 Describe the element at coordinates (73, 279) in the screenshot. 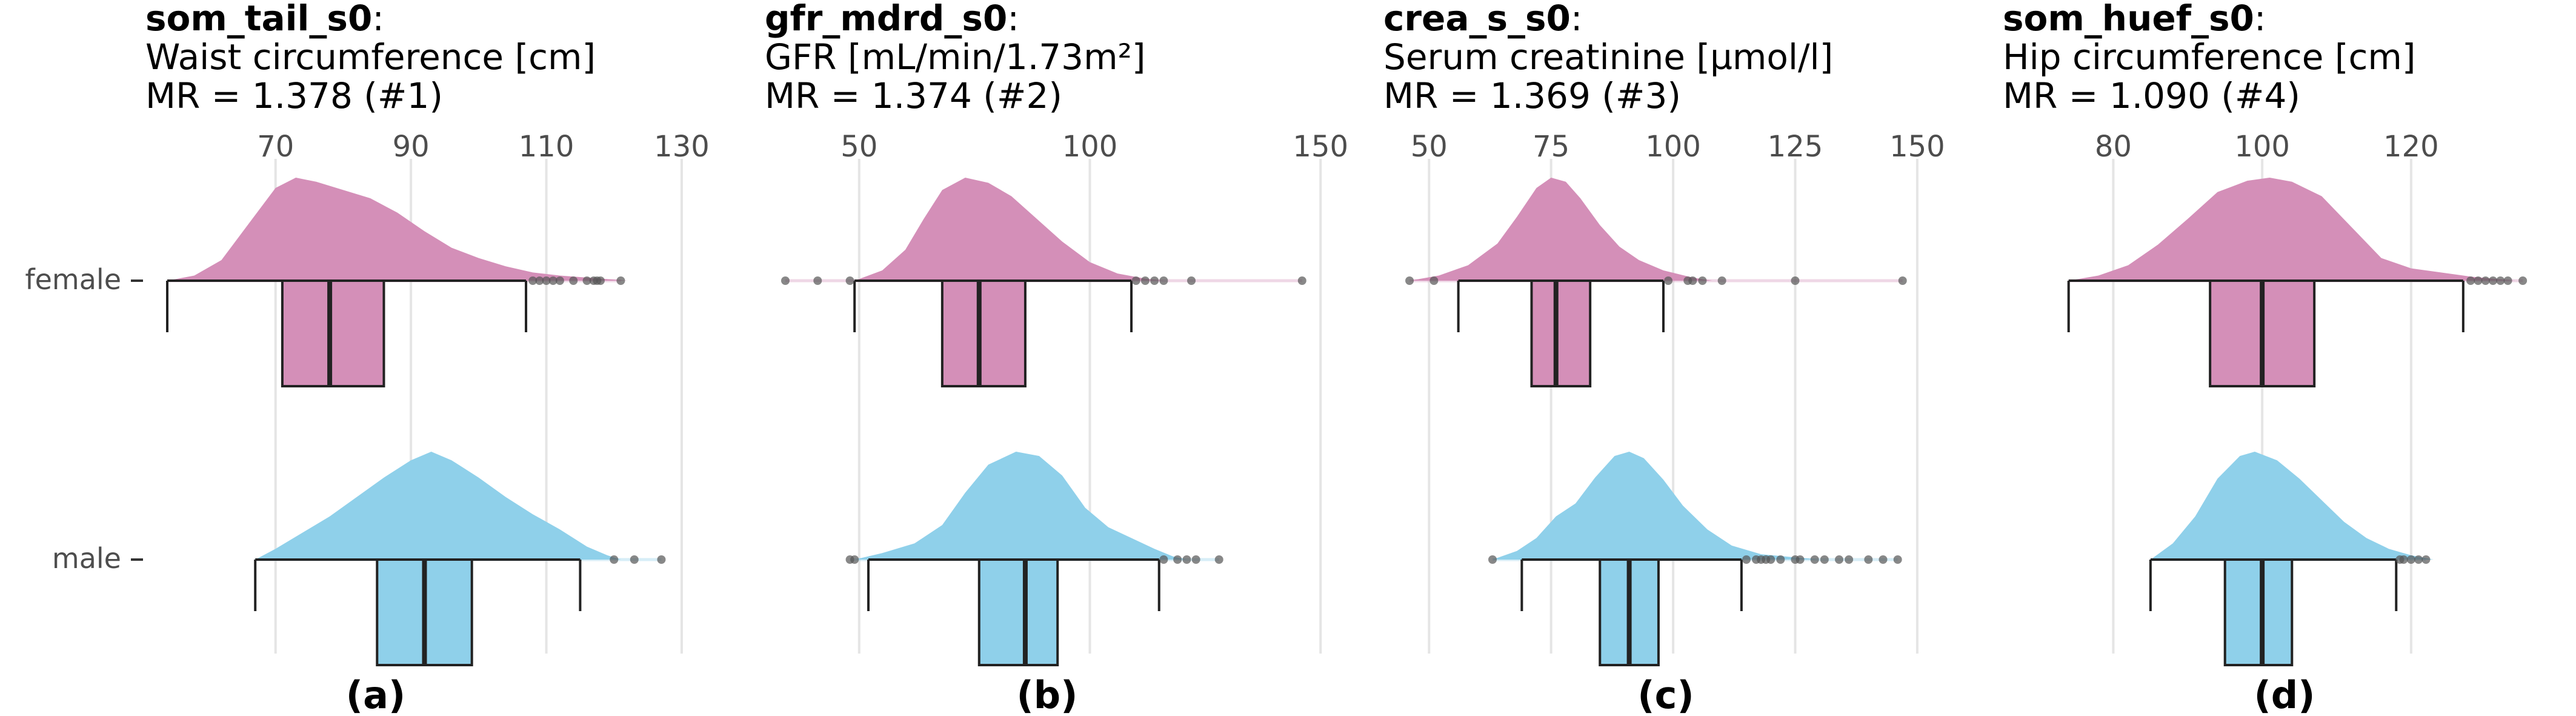

I see `category-label-female: female` at that location.